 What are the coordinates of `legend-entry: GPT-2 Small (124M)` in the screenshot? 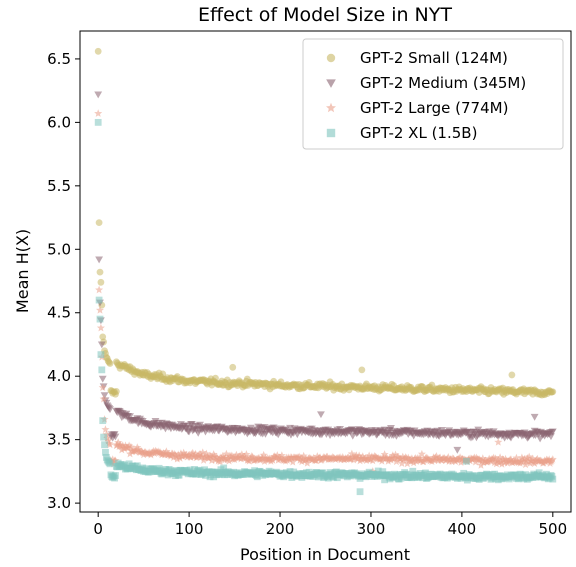 It's located at (417, 58).